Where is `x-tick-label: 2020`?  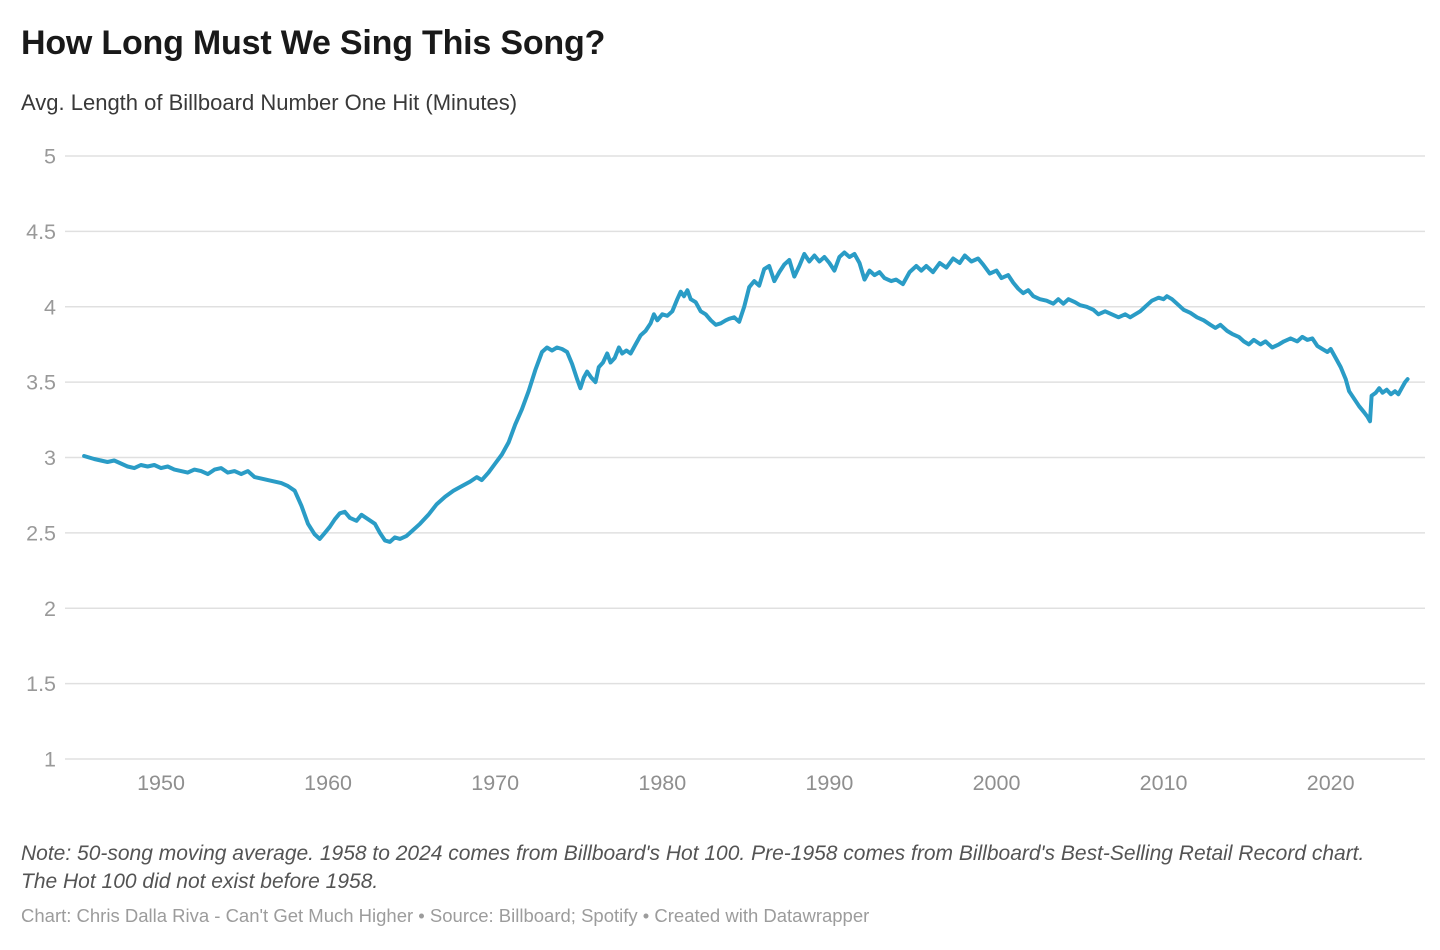
x-tick-label: 2020 is located at coordinates (1331, 783).